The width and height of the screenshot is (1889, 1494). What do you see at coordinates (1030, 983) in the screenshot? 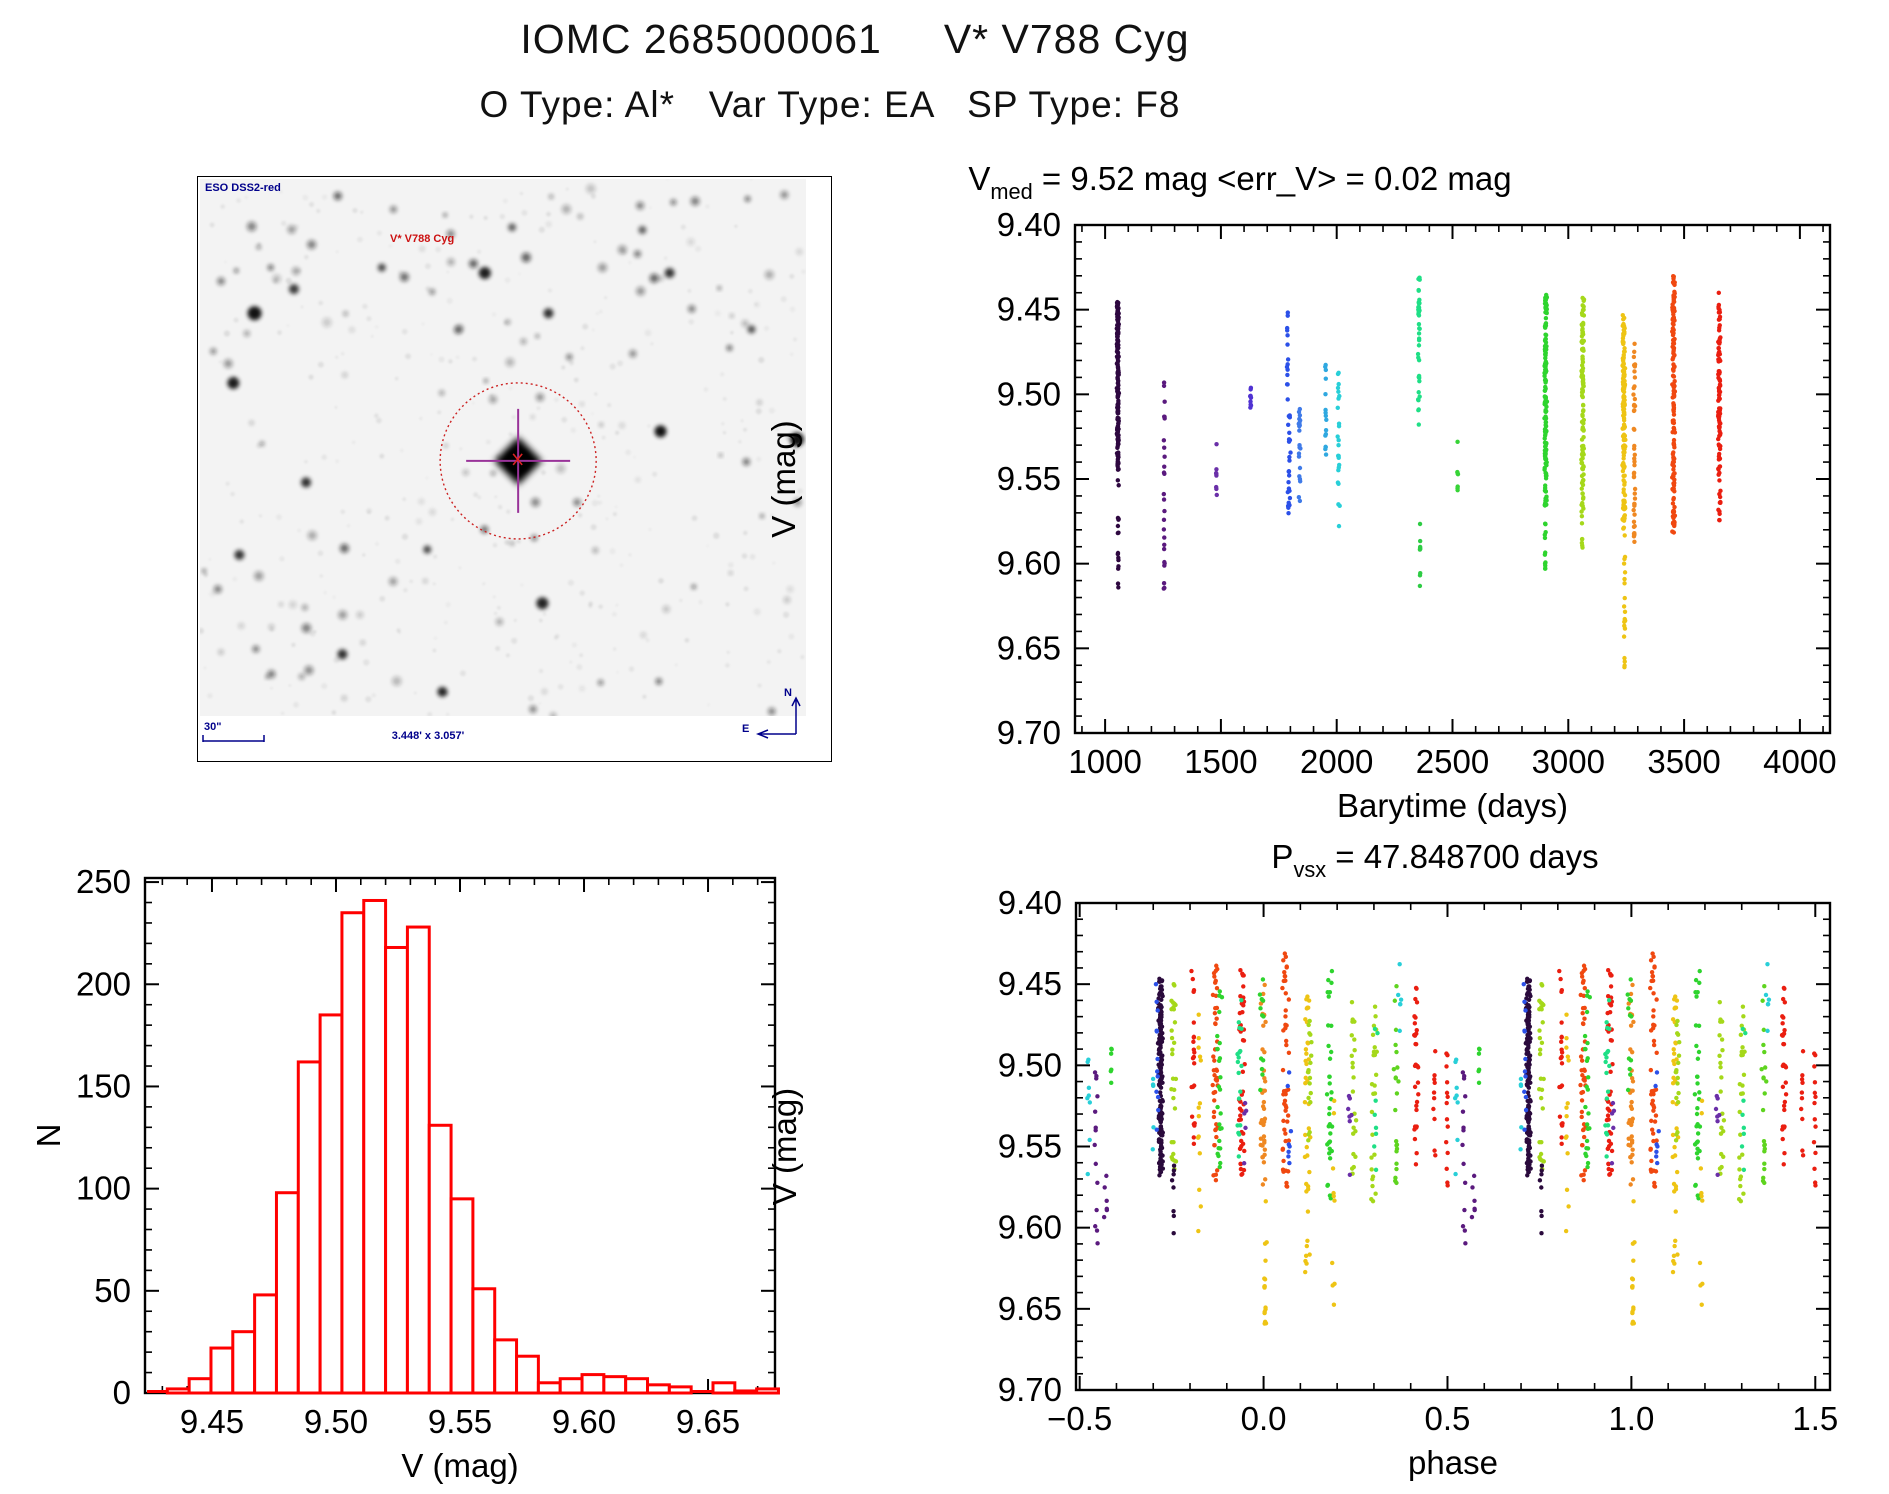
I see `y-tick-label: 9.45` at bounding box center [1030, 983].